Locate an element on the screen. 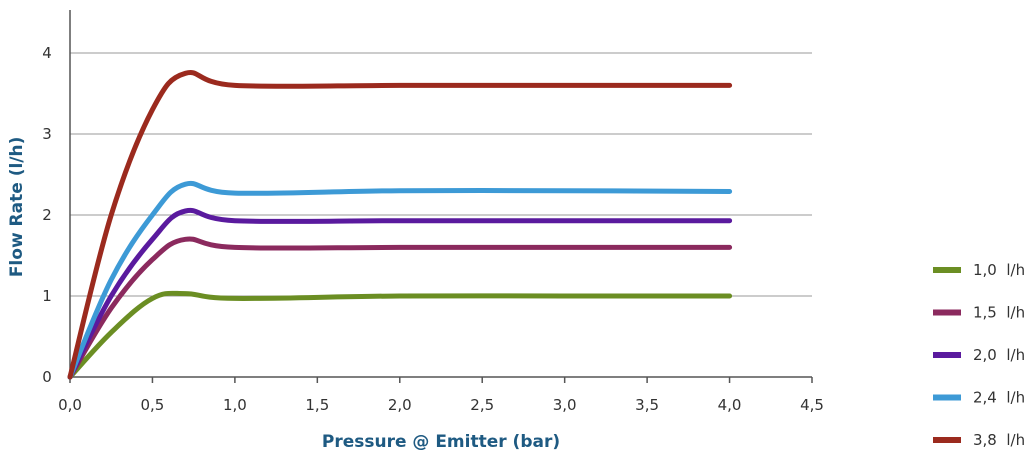 The height and width of the screenshot is (455, 1031). x-axis-title: Pressure @ Emitter (bar) is located at coordinates (441, 442).